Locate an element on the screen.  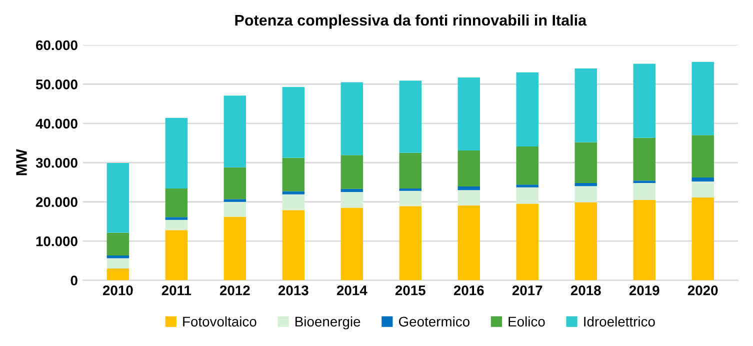
legend-label: Fotovoltaico is located at coordinates (219, 321).